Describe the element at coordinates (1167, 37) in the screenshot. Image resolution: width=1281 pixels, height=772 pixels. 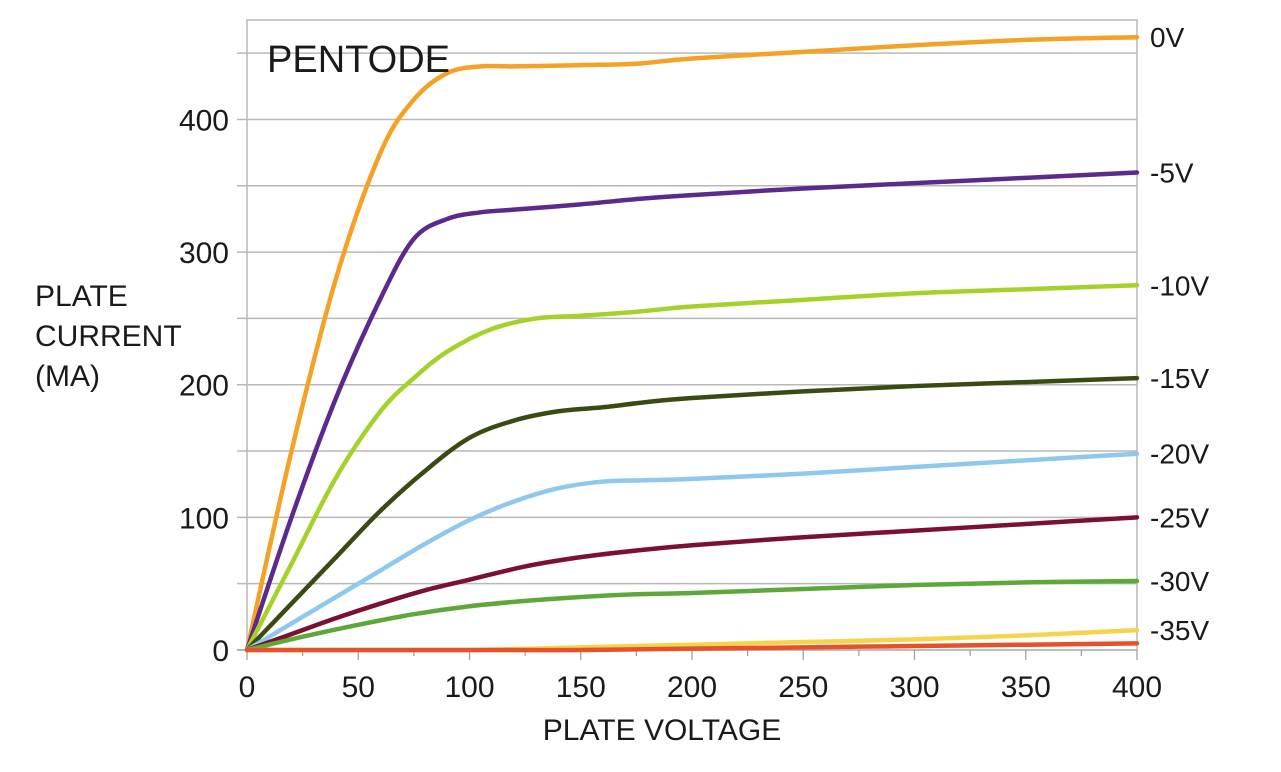
I see `series-label-0V: 0V` at that location.